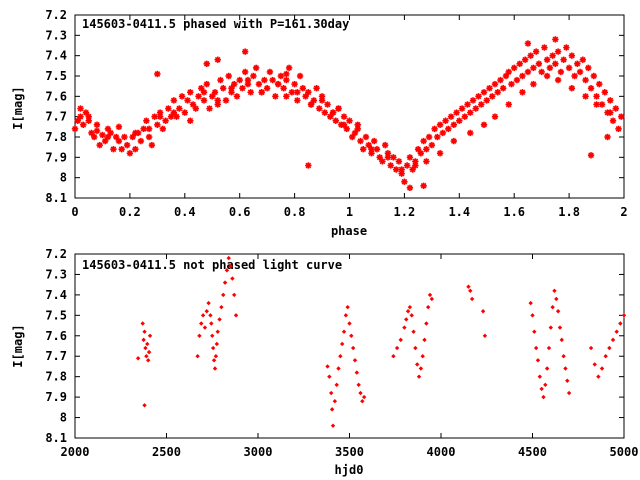 Image resolution: width=640 pixels, height=480 pixels. What do you see at coordinates (405, 212) in the screenshot?
I see `x-tick-label: 1.2` at bounding box center [405, 212].